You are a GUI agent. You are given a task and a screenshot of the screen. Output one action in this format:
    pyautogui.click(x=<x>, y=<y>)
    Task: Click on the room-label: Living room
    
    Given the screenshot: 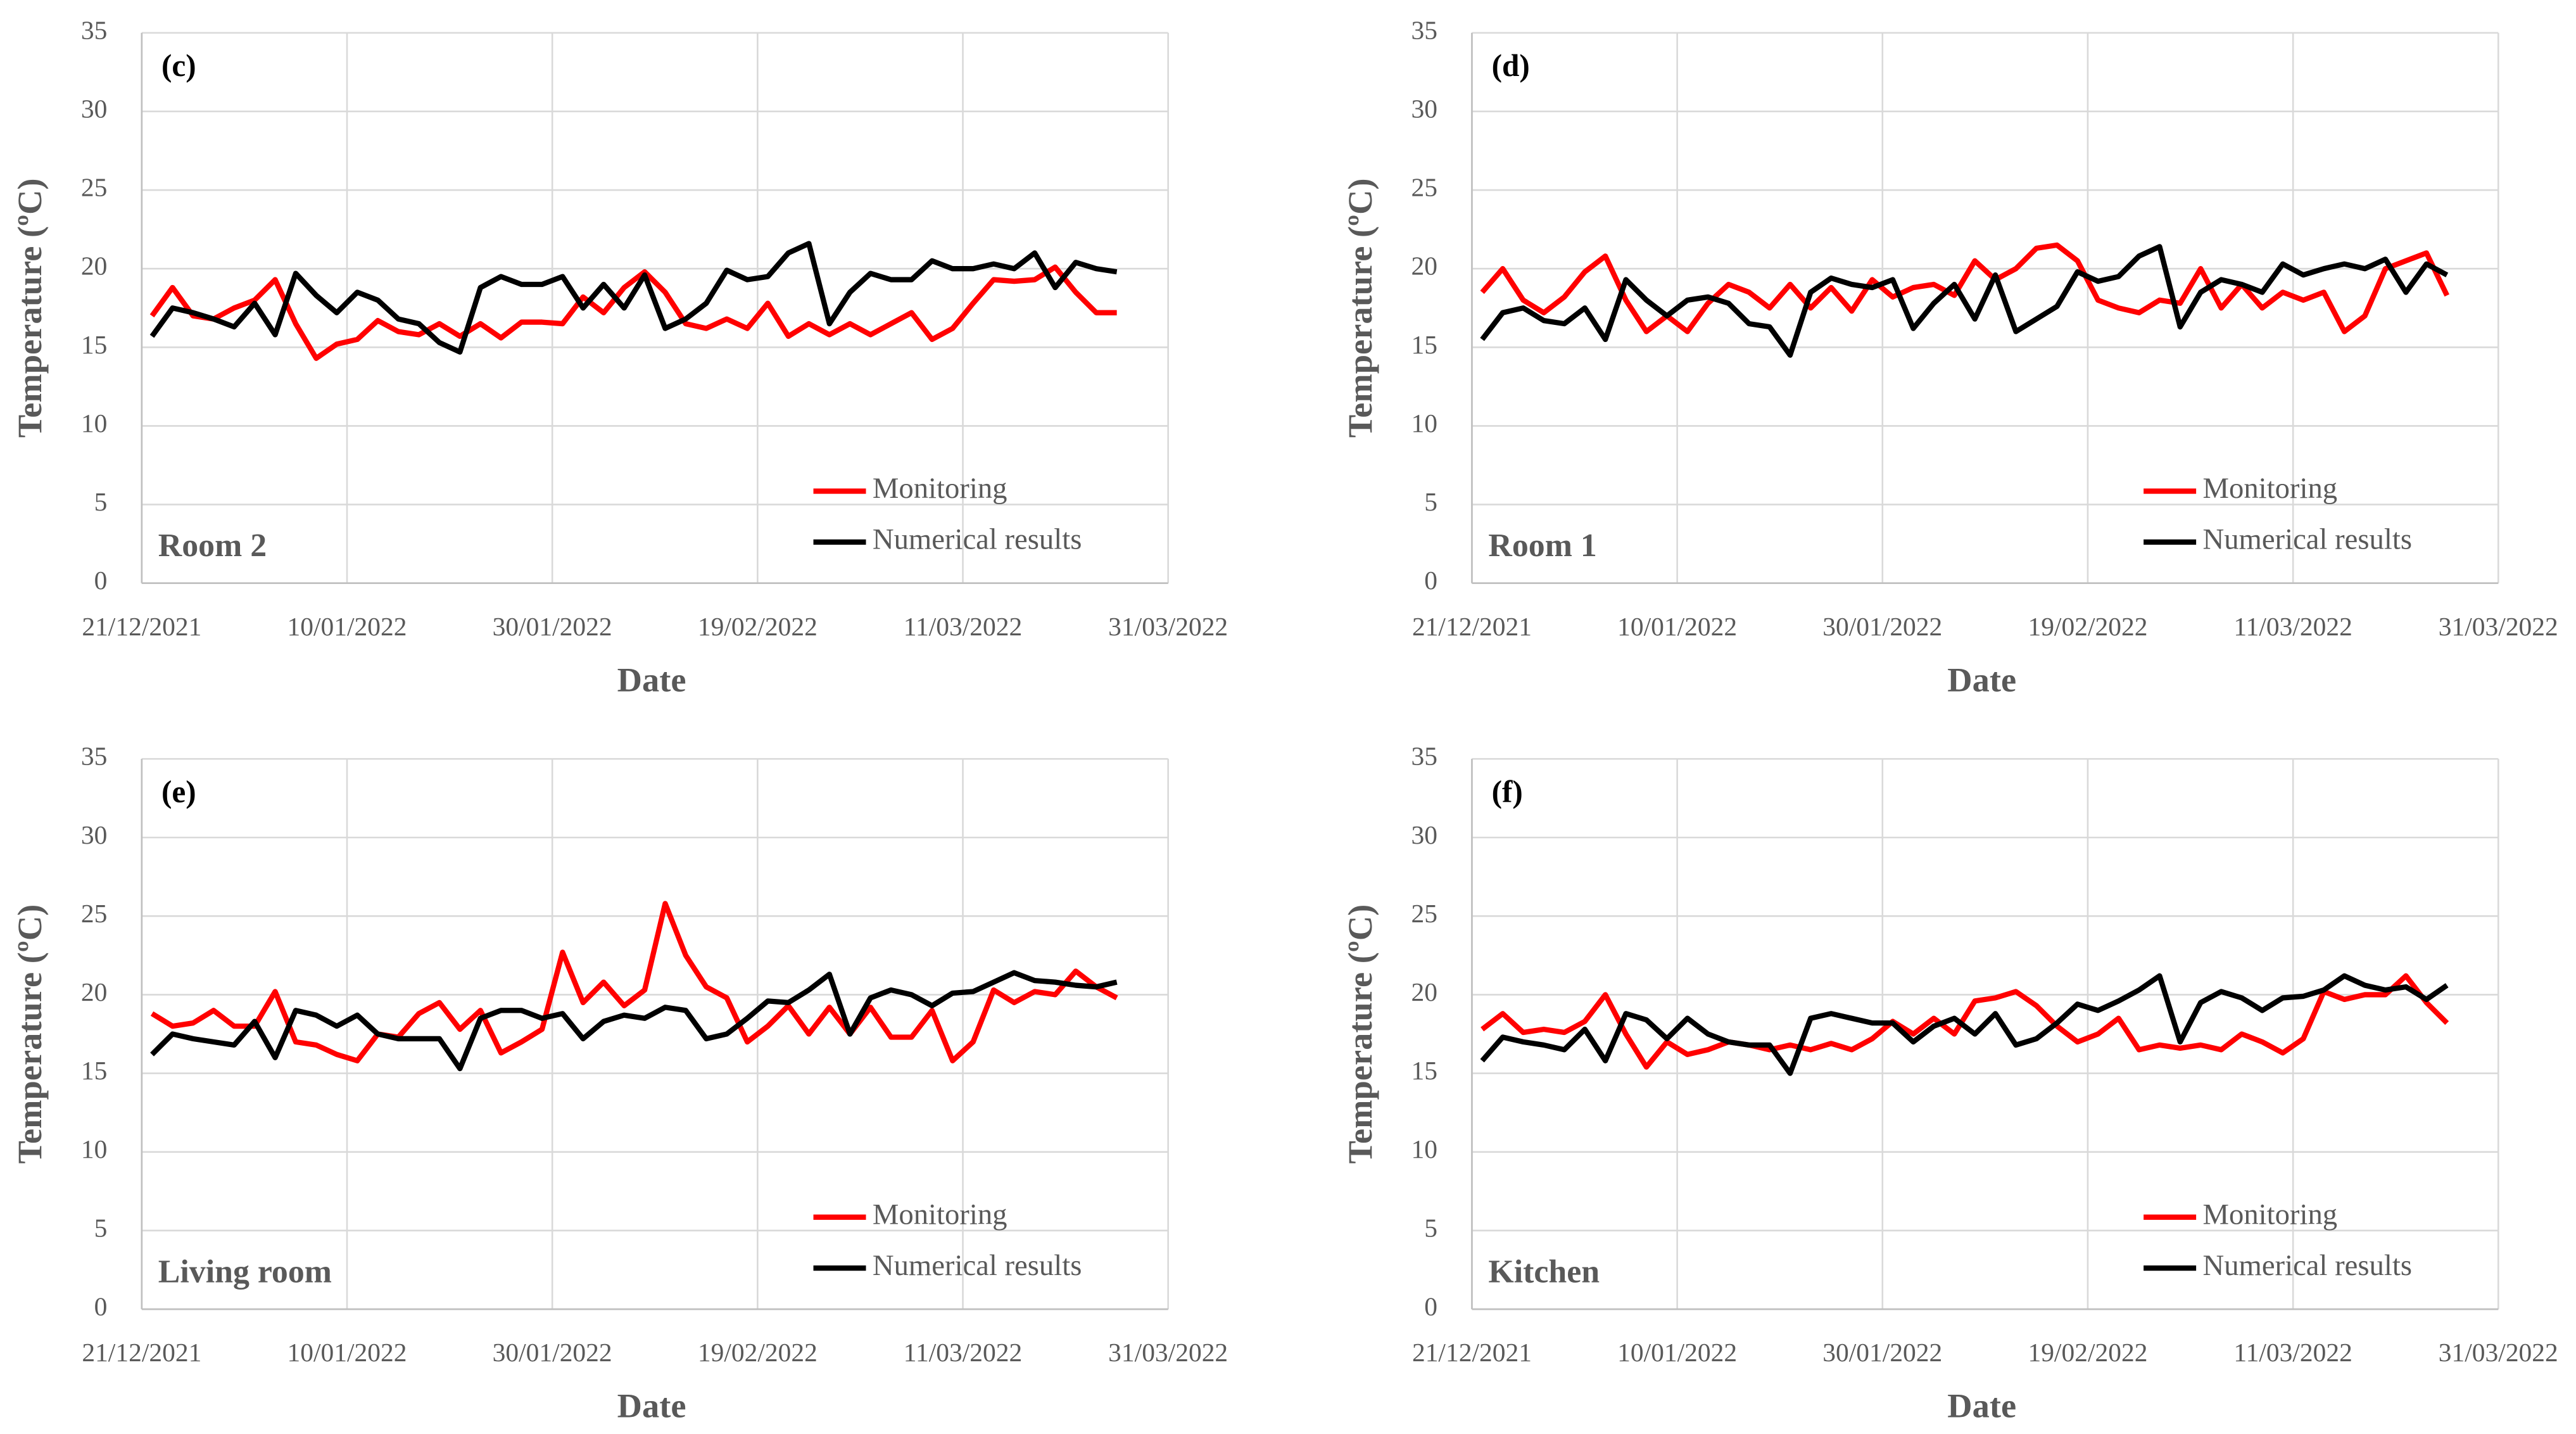 What is the action you would take?
    pyautogui.click(x=245, y=1271)
    